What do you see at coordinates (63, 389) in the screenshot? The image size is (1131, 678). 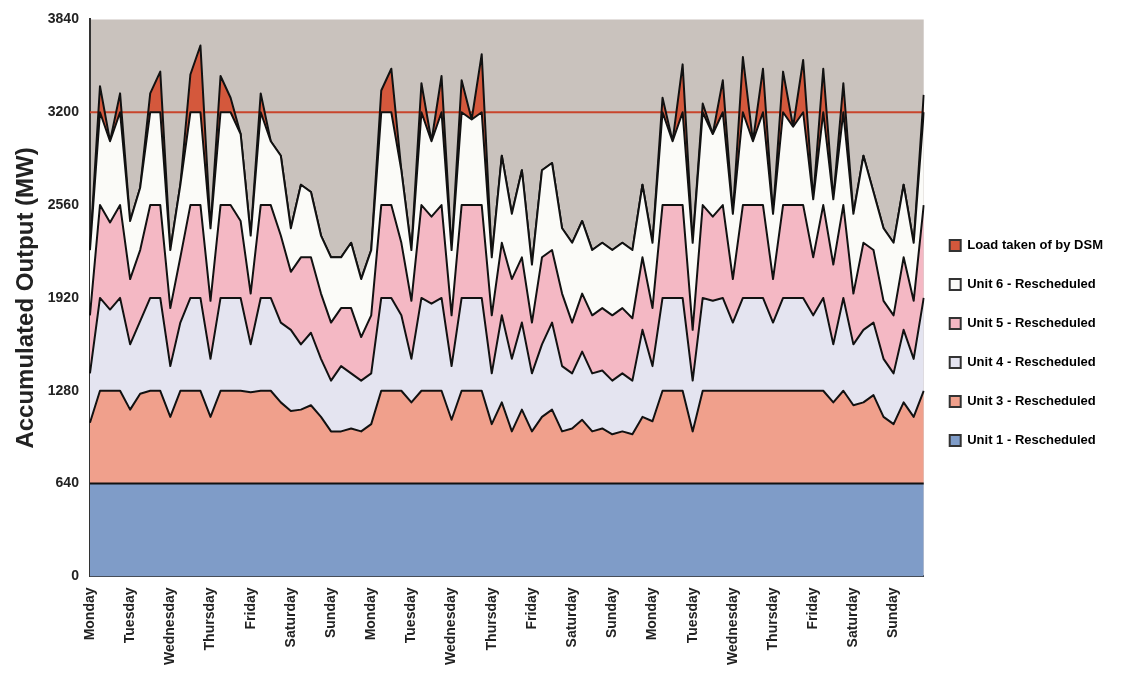 I see `y-tick-label: 1280` at bounding box center [63, 389].